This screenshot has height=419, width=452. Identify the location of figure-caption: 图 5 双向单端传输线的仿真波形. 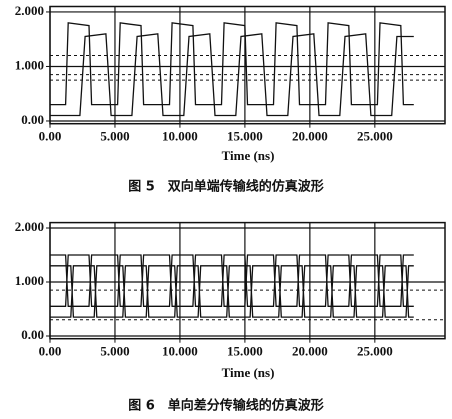
(226, 187).